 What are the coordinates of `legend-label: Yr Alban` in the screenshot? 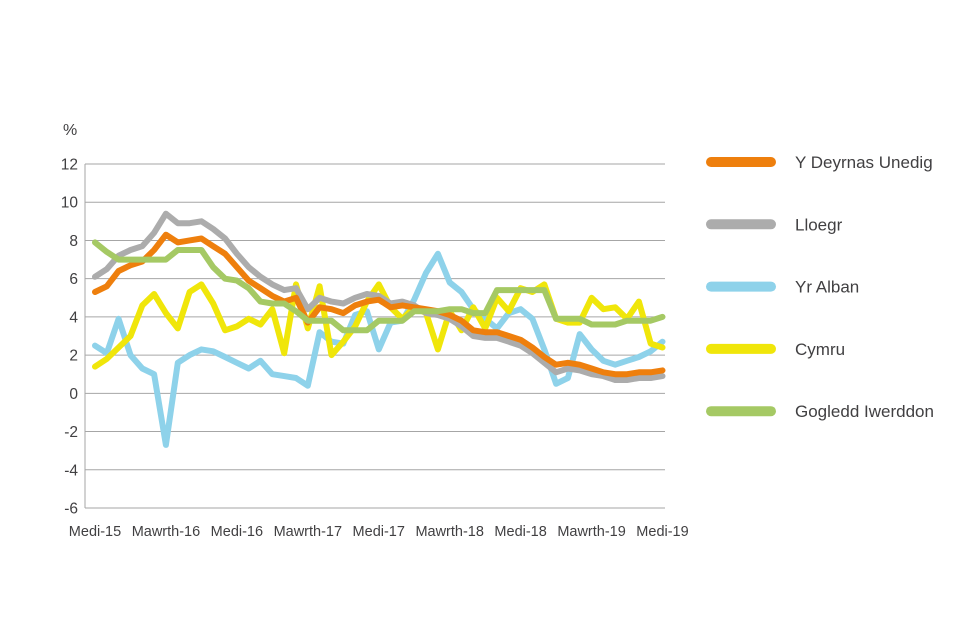 It's located at (827, 287).